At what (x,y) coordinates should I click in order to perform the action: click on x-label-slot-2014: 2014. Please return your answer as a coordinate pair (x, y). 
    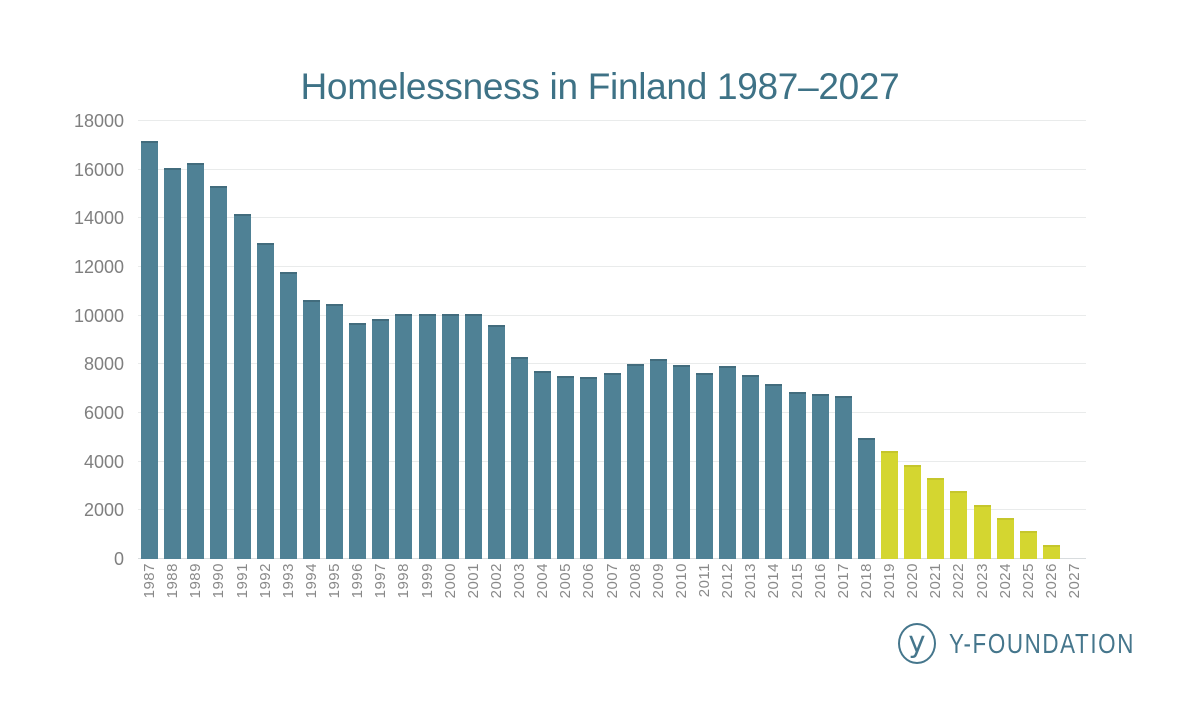
    Looking at the image, I should click on (773, 591).